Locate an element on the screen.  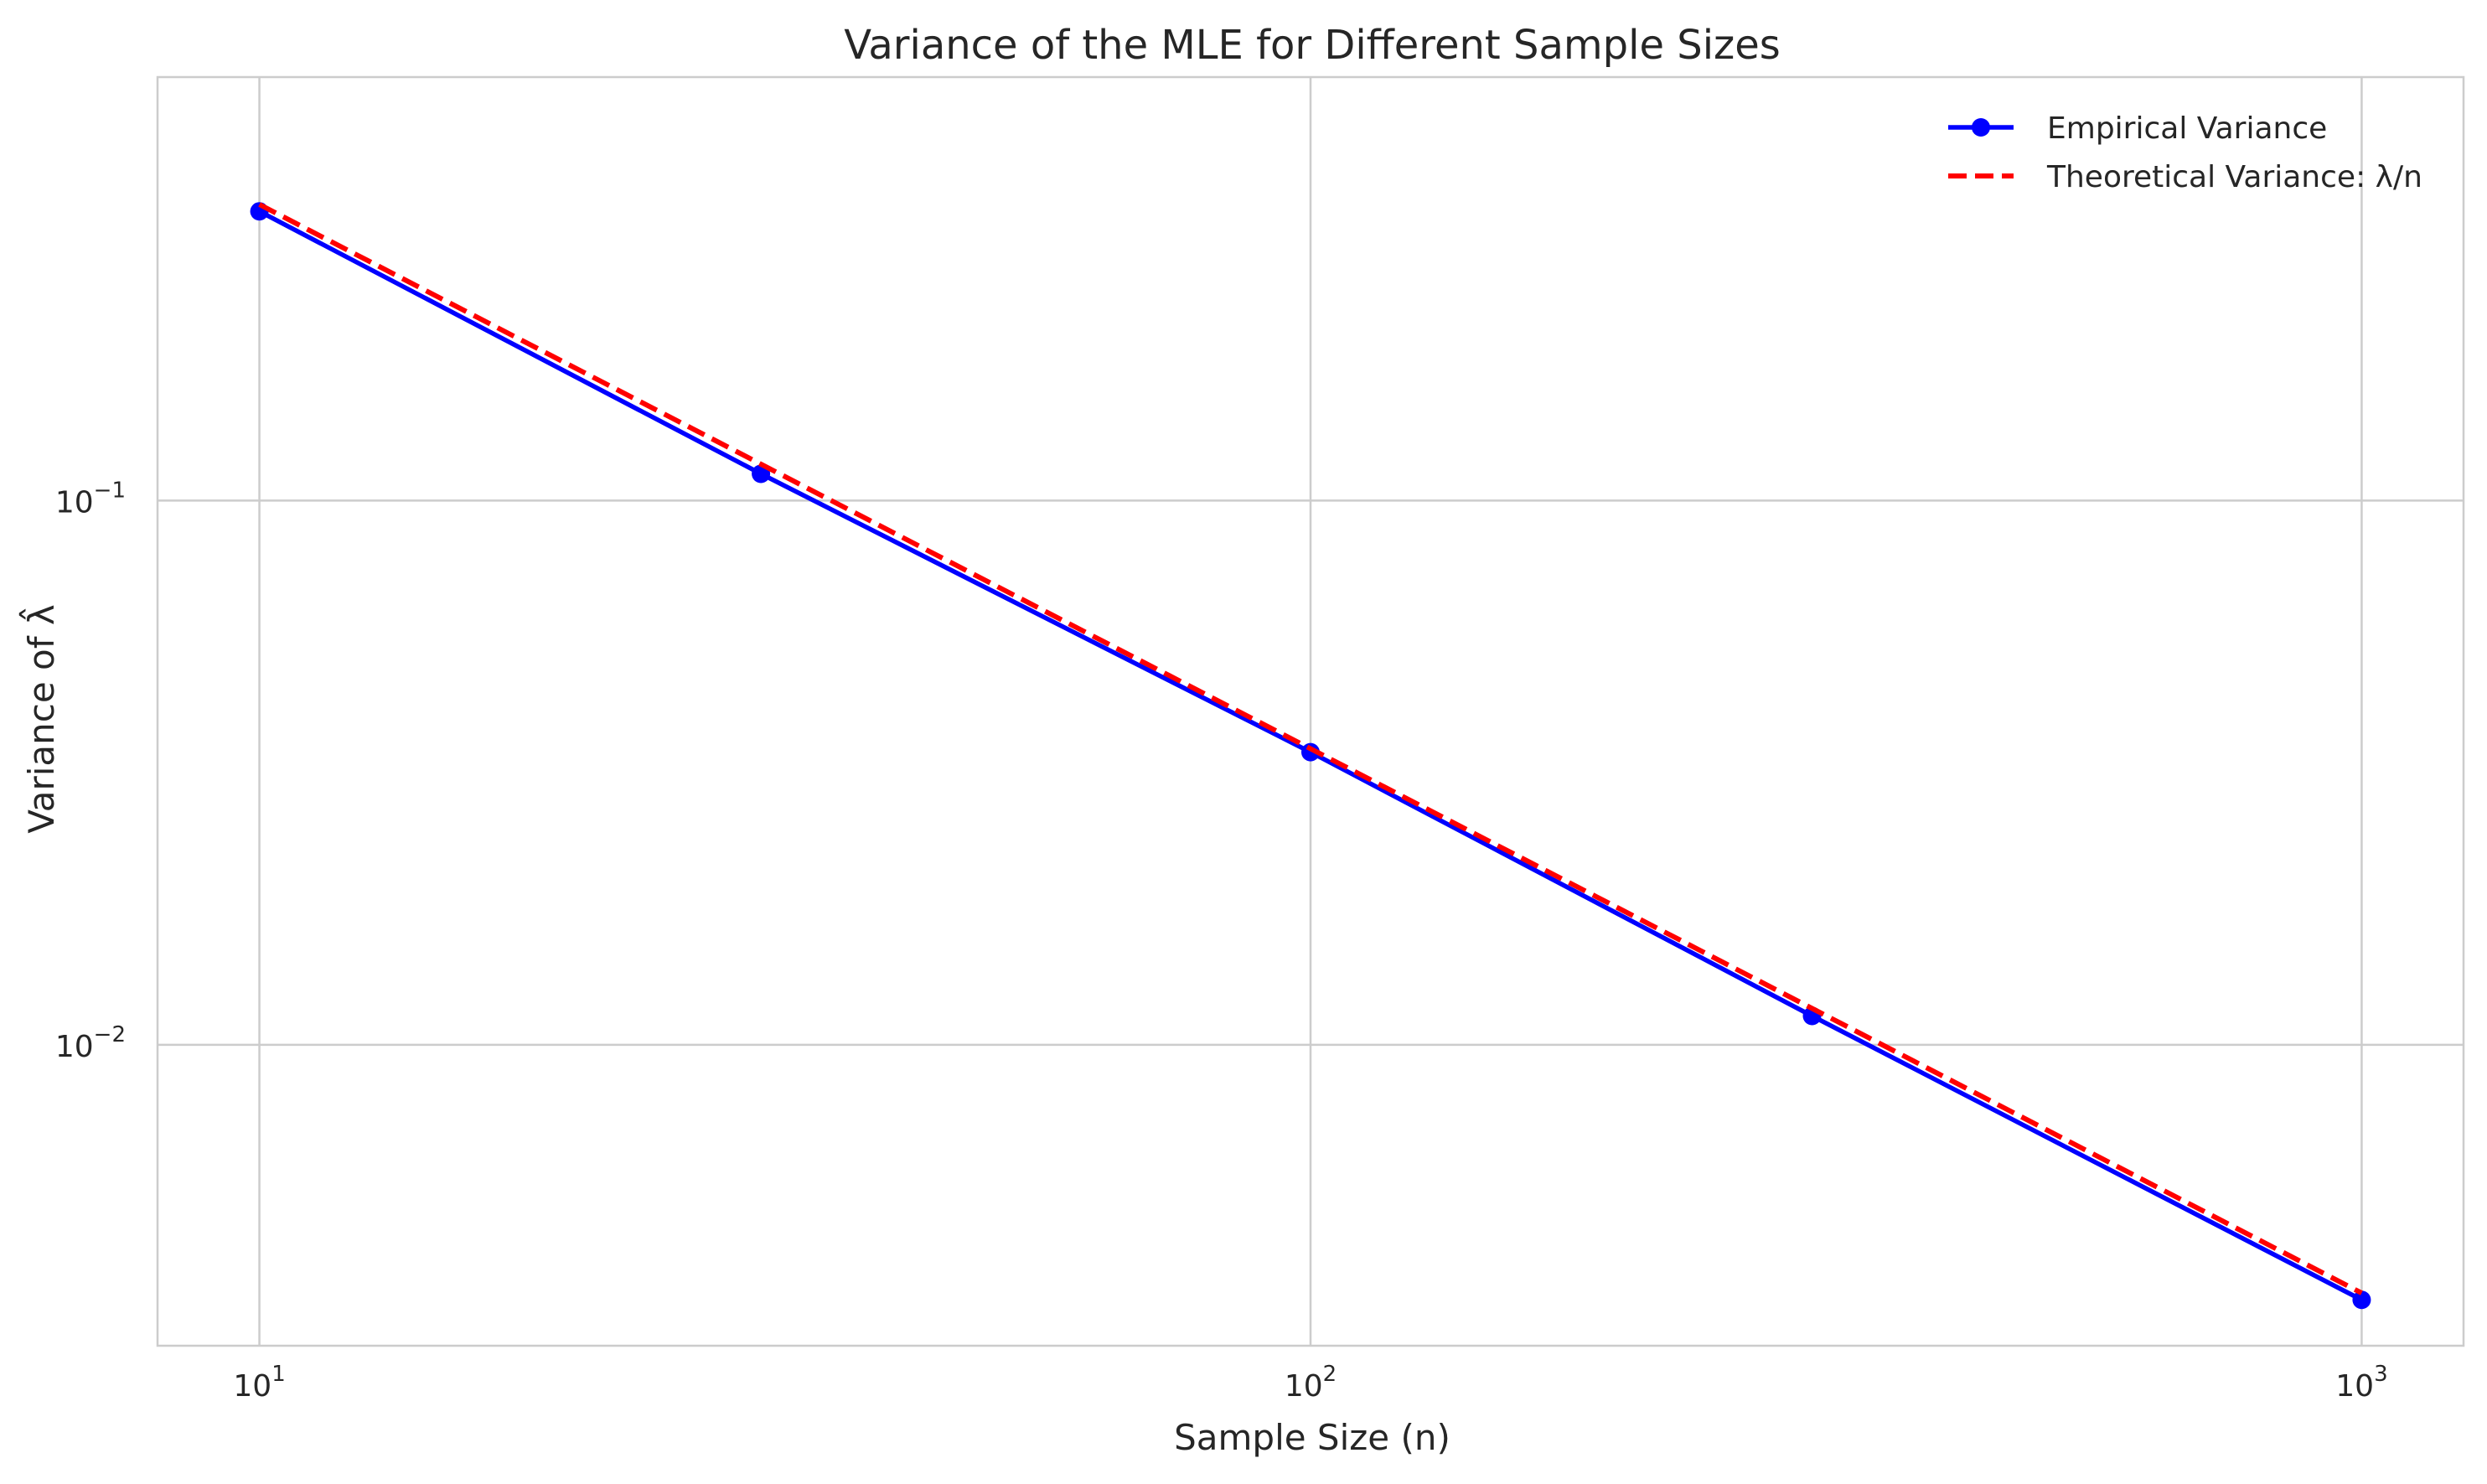
legend-marker is located at coordinates (1981, 128).